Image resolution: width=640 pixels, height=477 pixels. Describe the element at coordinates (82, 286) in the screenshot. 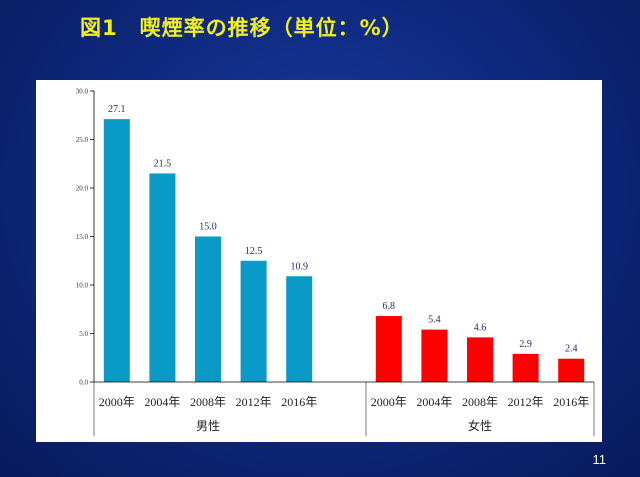

I see `y-tick-label: 10.0` at that location.